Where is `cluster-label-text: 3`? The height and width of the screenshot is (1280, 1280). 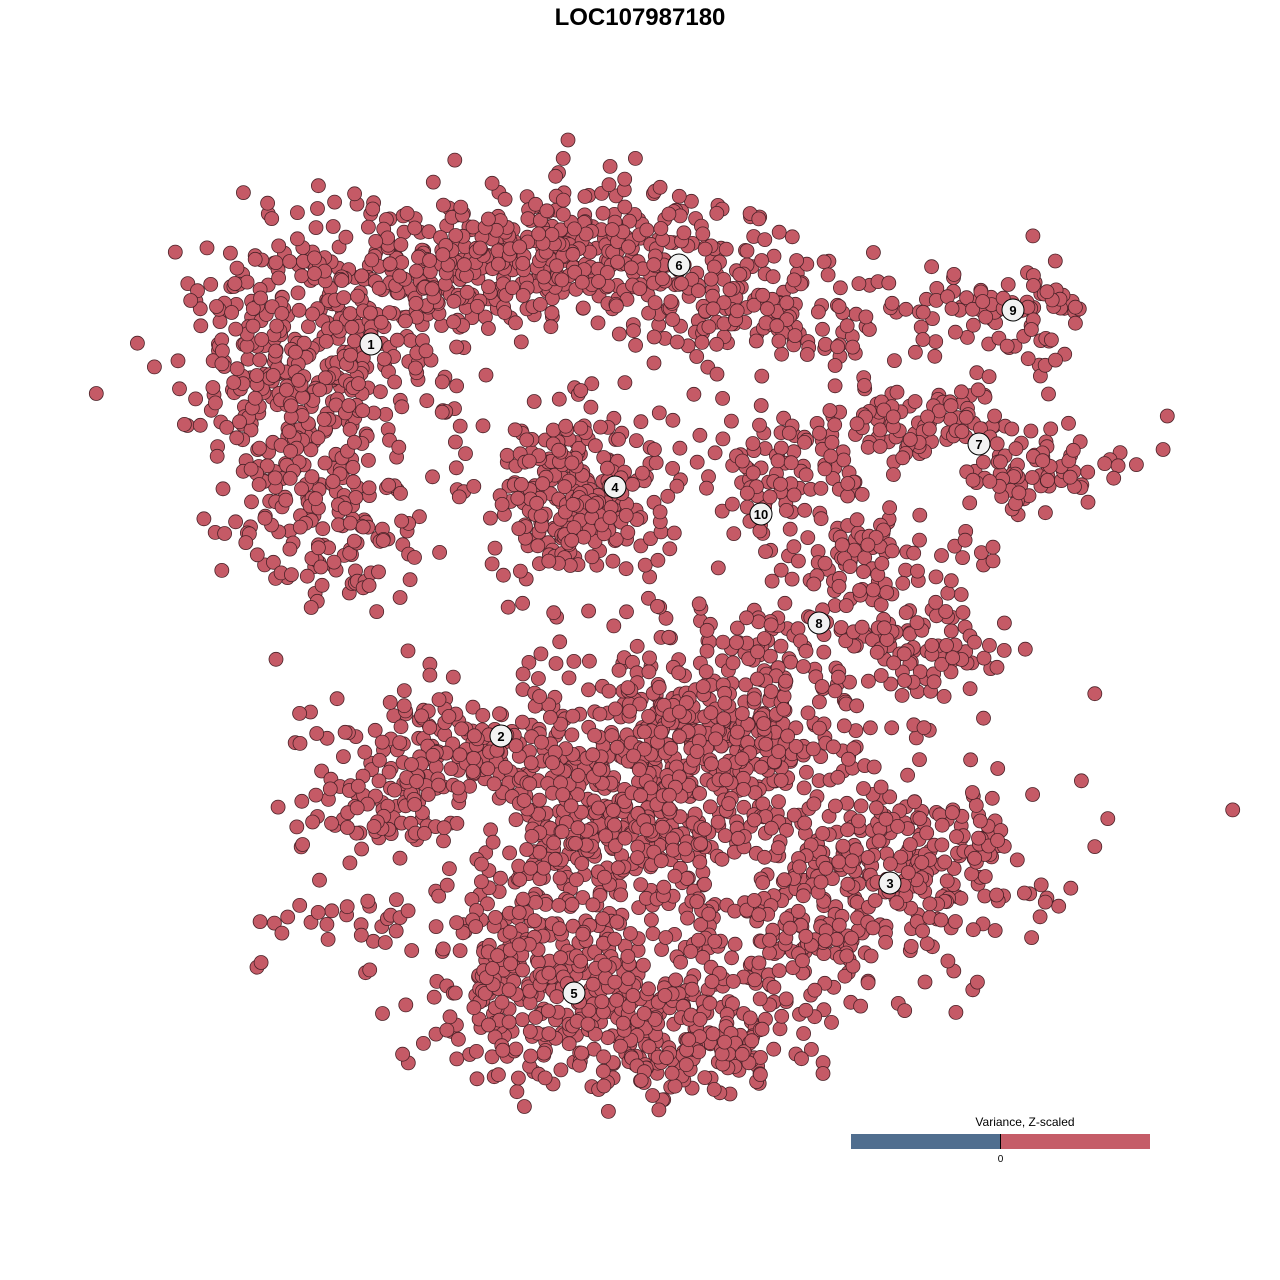 cluster-label-text: 3 is located at coordinates (889, 883).